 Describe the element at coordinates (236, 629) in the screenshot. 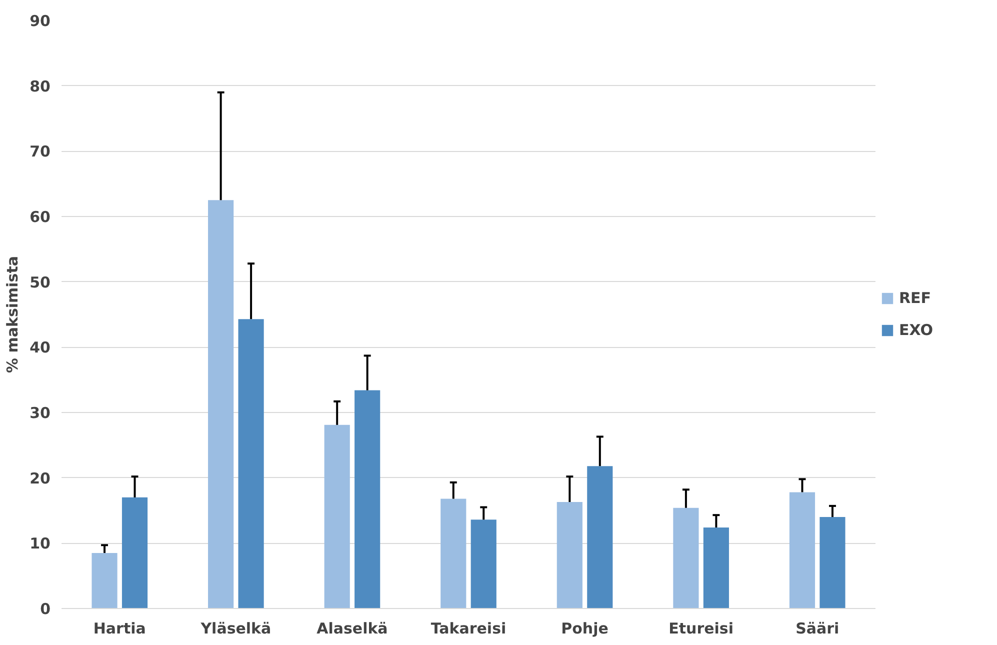

I see `x-tick-label: Yläselkä` at that location.